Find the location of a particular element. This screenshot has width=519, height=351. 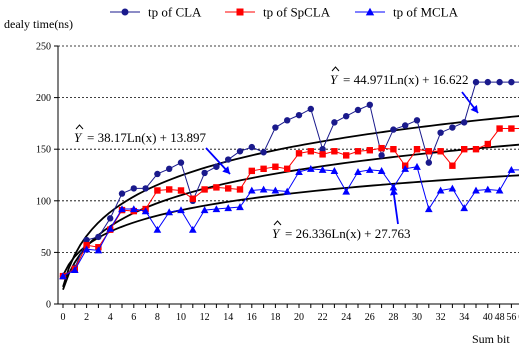

legend: tp of CLA tp of SpCLA tp of MCLA is located at coordinates (284, 12).